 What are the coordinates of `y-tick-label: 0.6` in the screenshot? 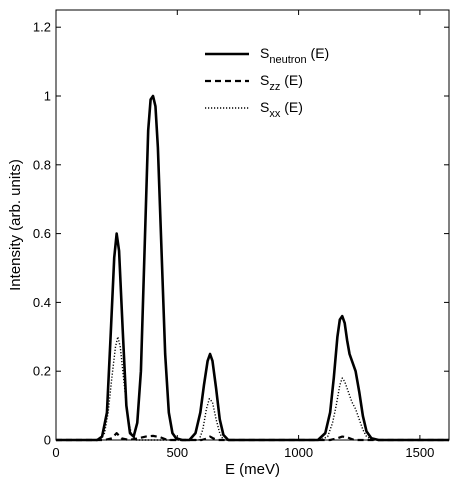 It's located at (42, 233).